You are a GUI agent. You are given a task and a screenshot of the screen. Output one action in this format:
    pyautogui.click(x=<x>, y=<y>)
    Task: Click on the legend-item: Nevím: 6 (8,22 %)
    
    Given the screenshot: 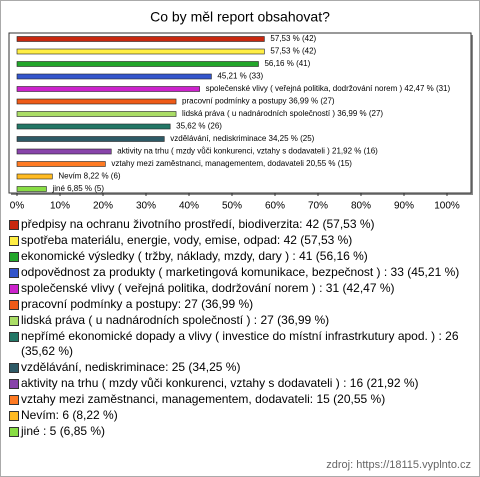 What is the action you would take?
    pyautogui.click(x=240, y=415)
    